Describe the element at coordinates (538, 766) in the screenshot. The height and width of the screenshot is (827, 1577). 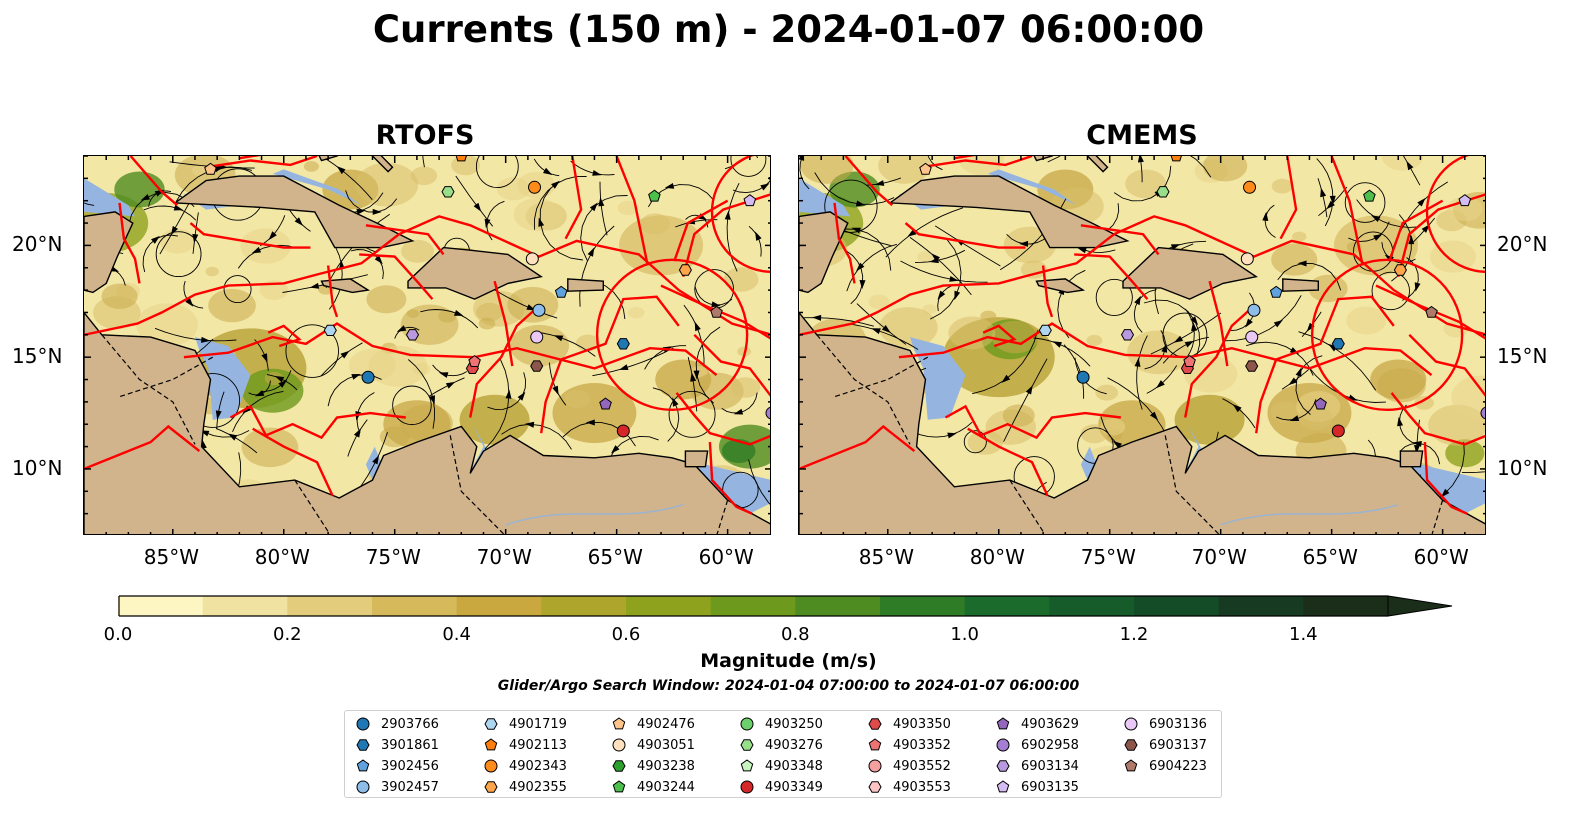
I see `legend-label: 4902343` at that location.